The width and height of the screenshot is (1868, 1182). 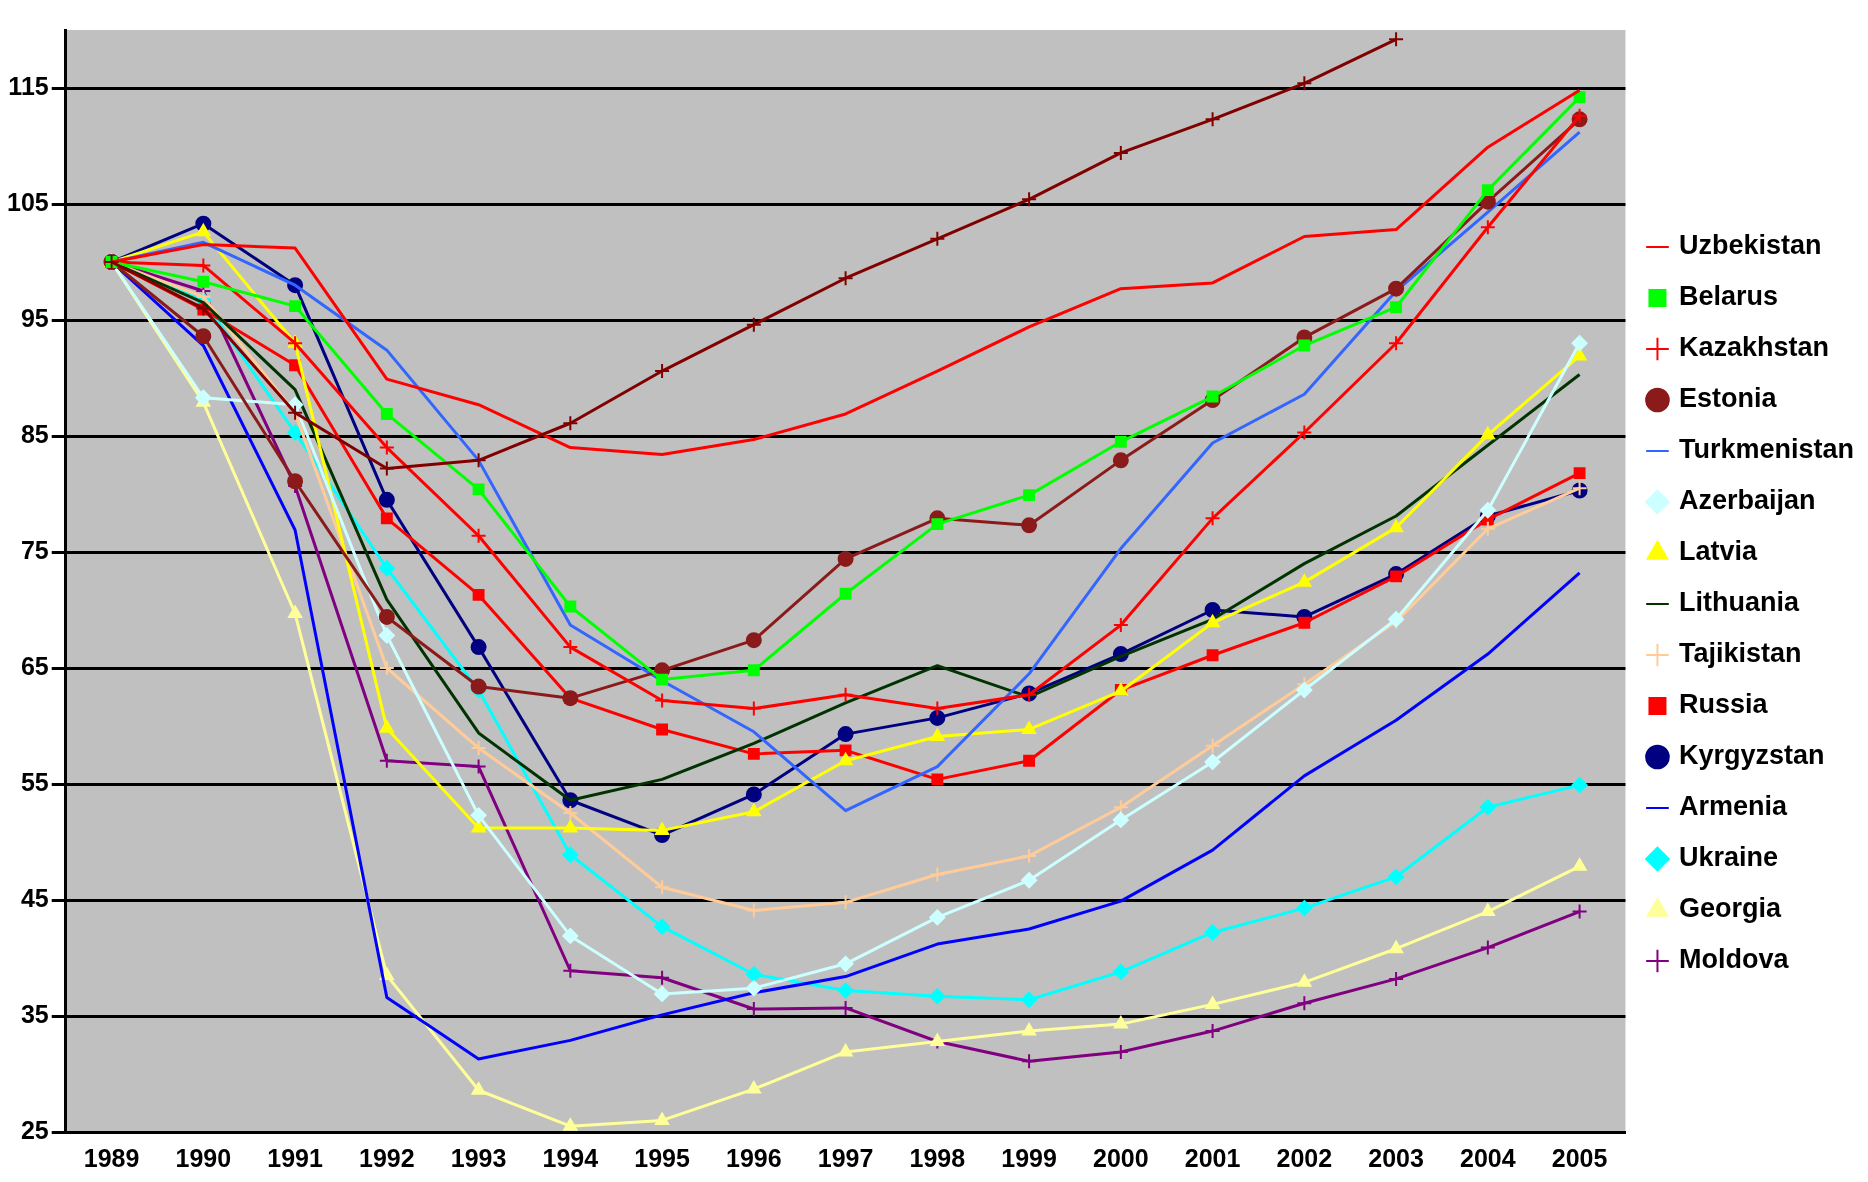 What do you see at coordinates (1718, 551) in the screenshot?
I see `legend-label: Latvia` at bounding box center [1718, 551].